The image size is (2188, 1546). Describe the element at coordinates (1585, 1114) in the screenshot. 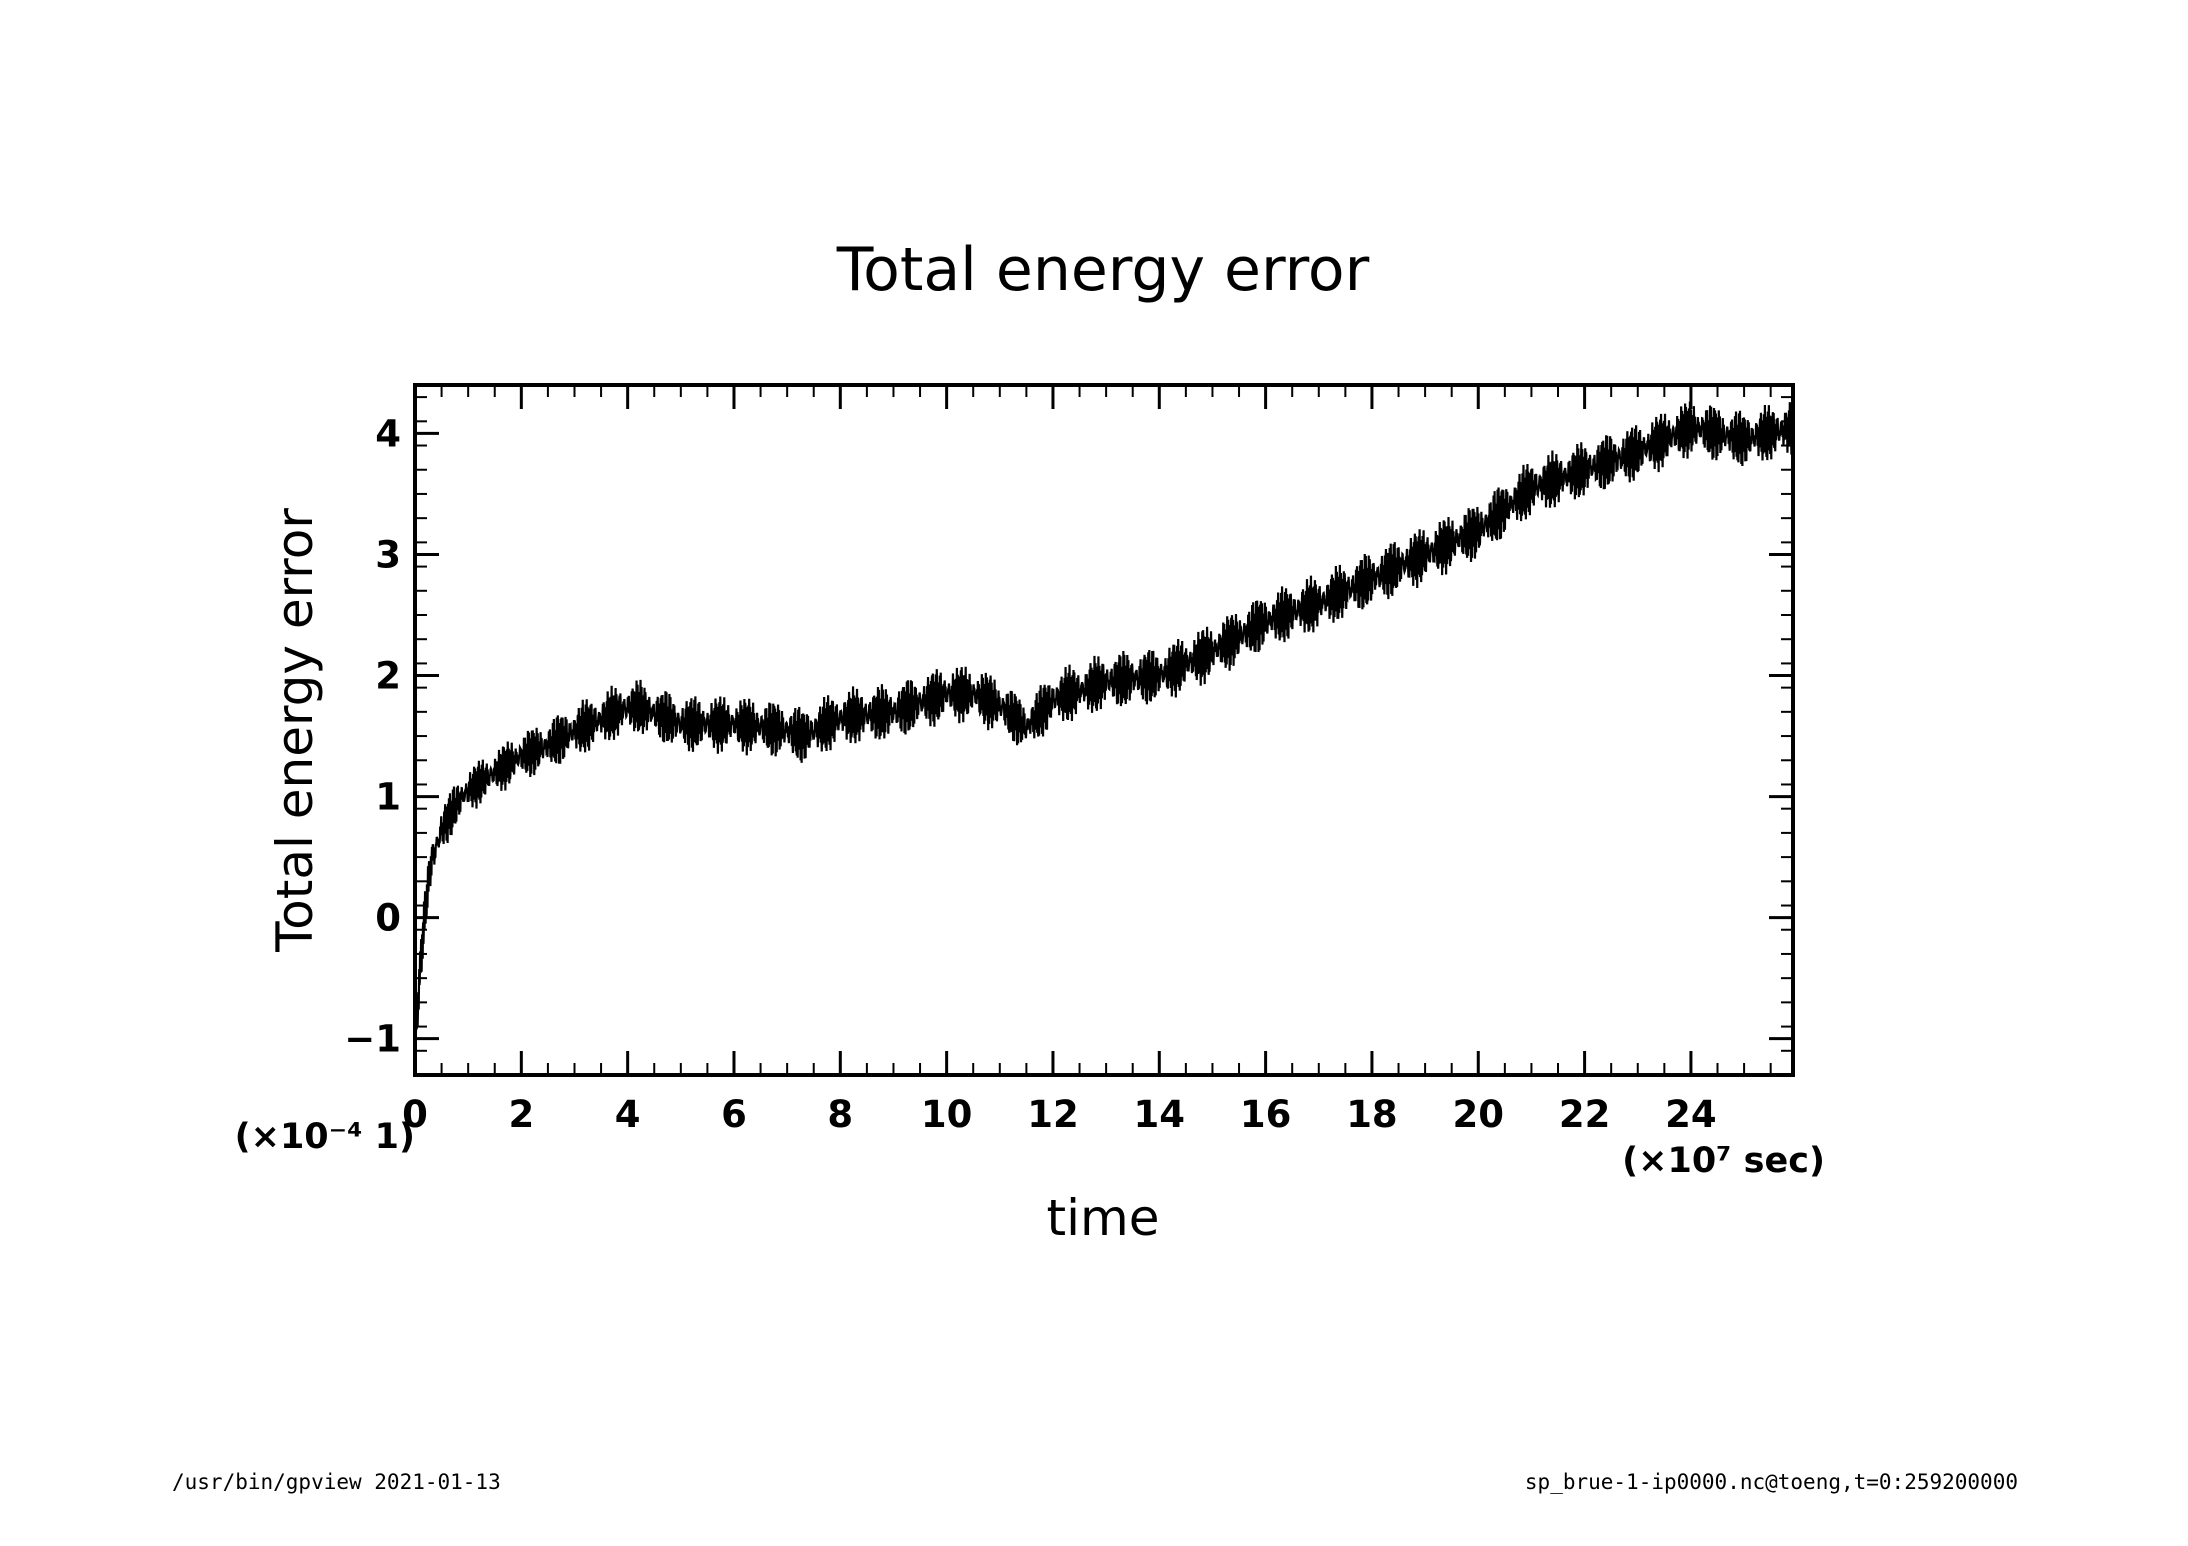

I see `x-tick-label: 22` at that location.